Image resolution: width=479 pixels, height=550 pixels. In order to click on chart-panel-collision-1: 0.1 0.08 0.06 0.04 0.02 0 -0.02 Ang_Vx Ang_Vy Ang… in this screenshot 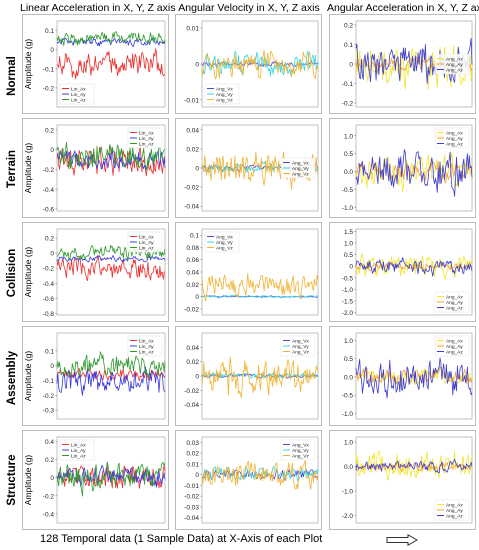, I will do `click(248, 272)`.